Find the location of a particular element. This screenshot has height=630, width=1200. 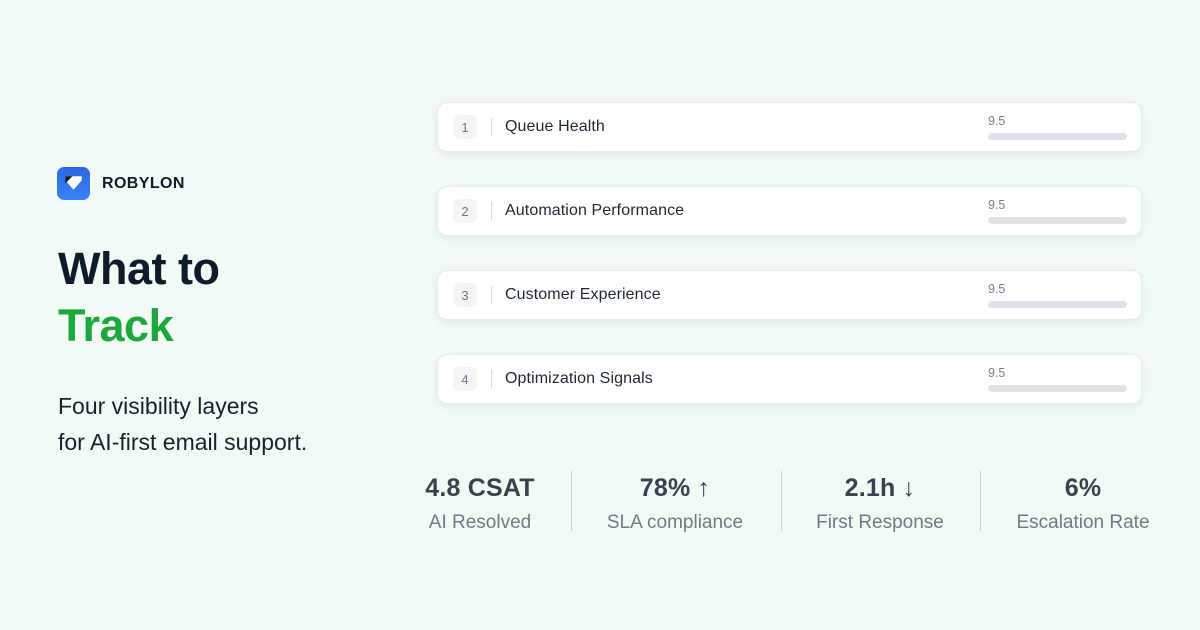

stat-value: 6% is located at coordinates (1083, 488).